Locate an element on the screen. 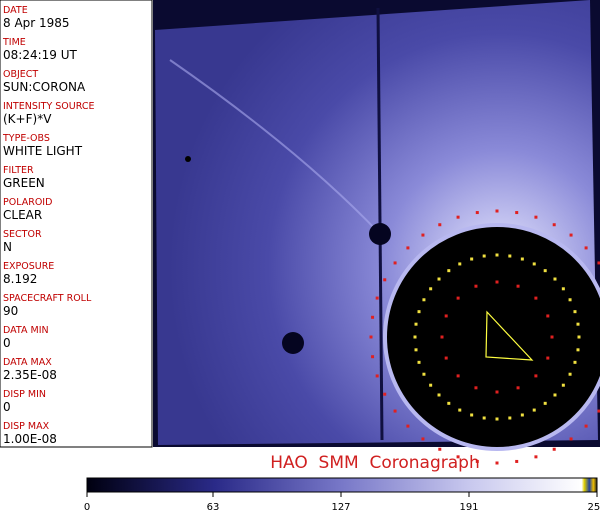 The image size is (600, 512). tick-label: 127 is located at coordinates (340, 507).